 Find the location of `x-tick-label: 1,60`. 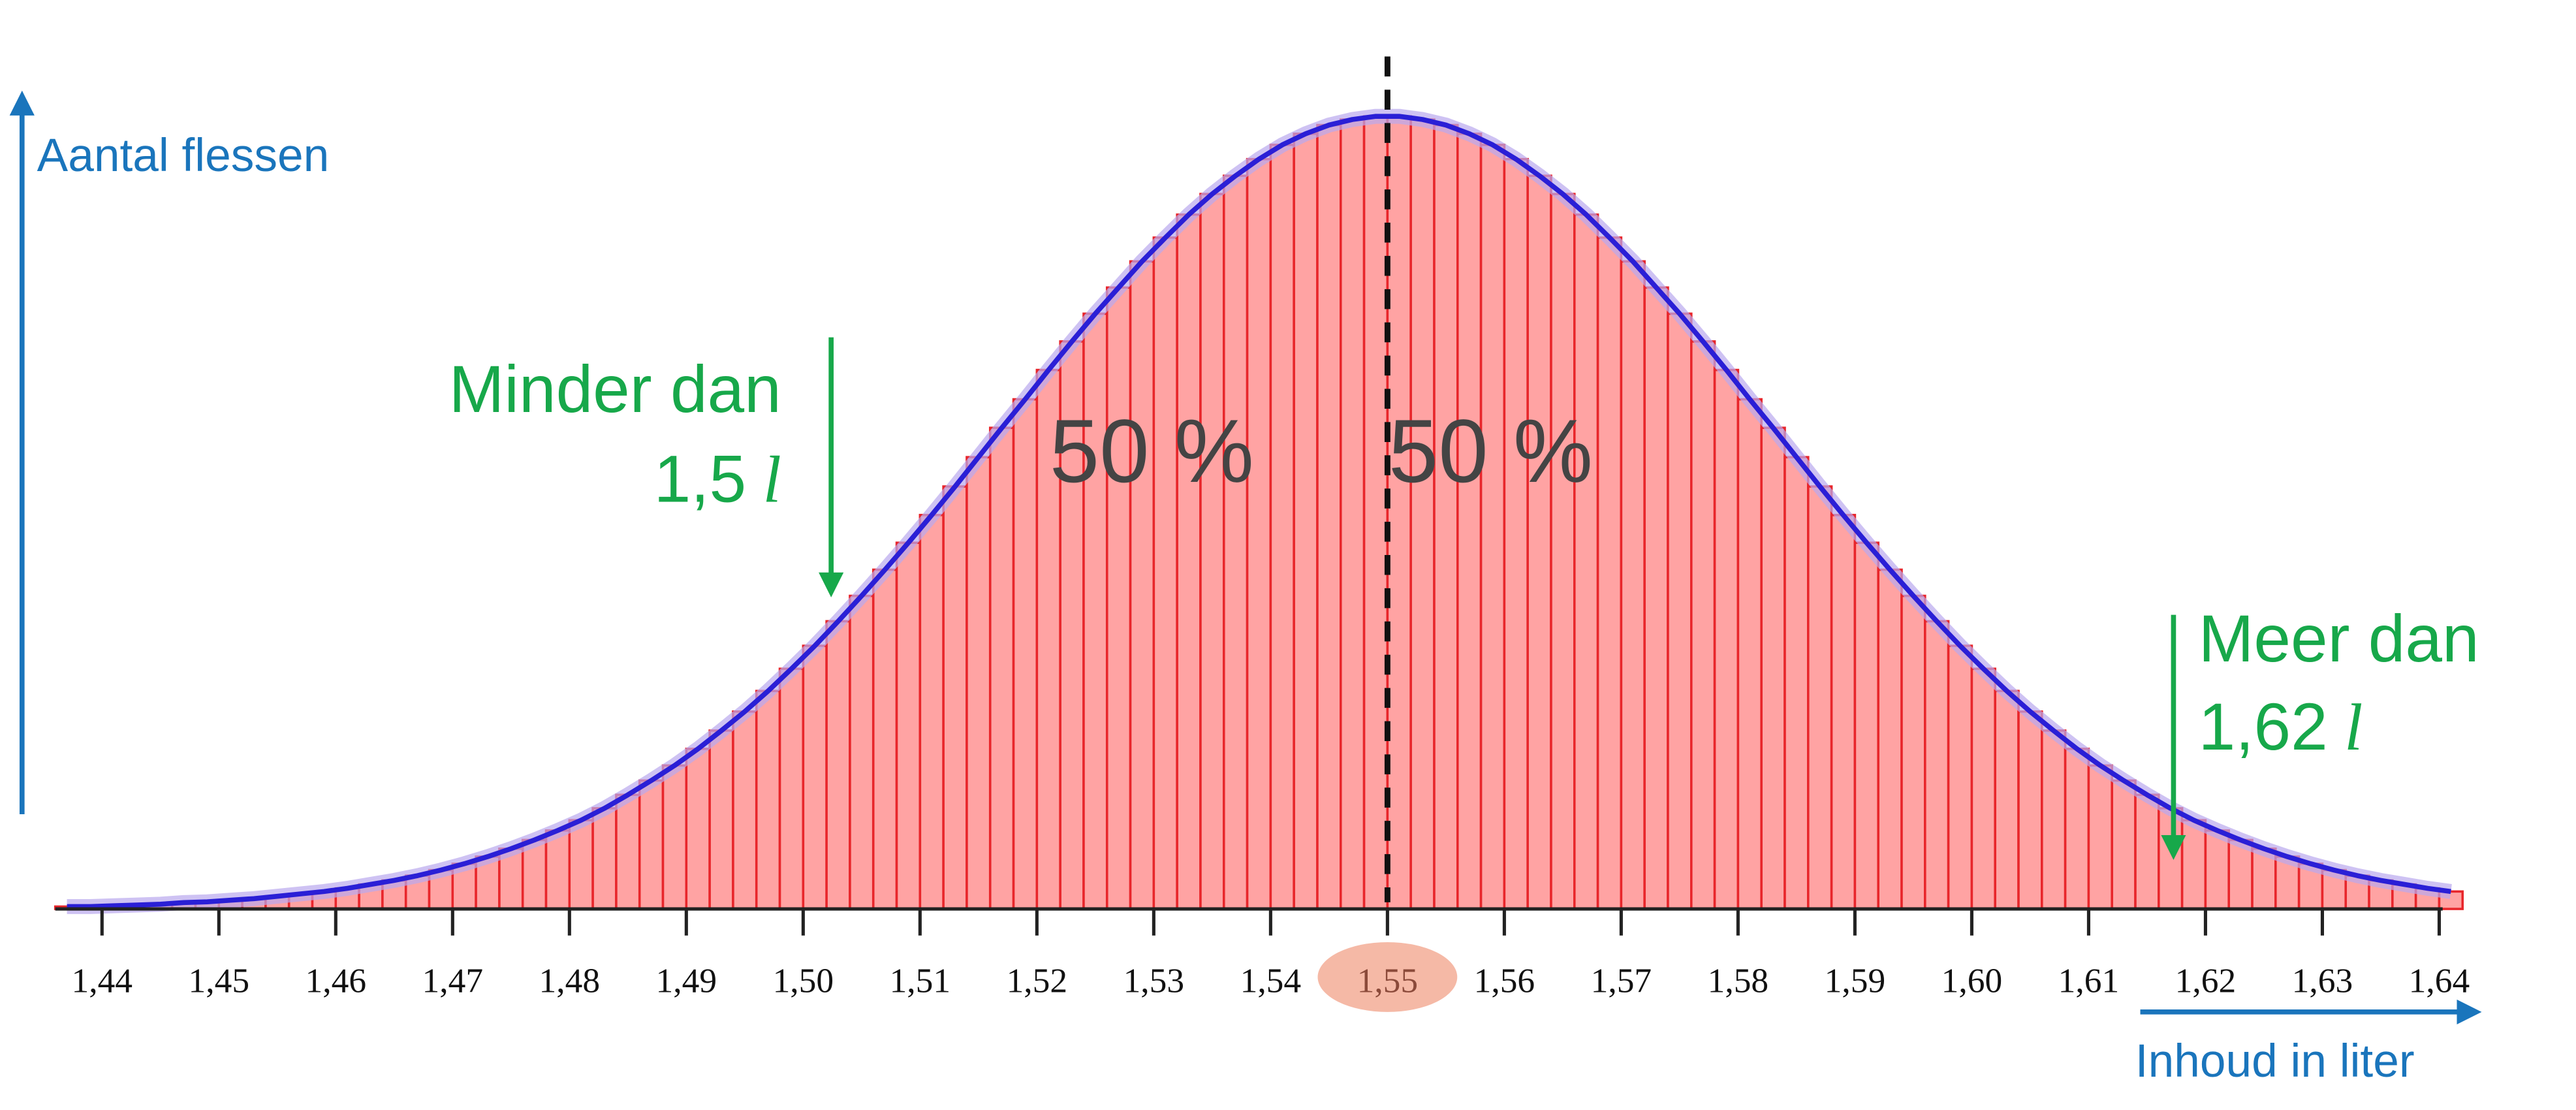

x-tick-label: 1,60 is located at coordinates (1972, 980).